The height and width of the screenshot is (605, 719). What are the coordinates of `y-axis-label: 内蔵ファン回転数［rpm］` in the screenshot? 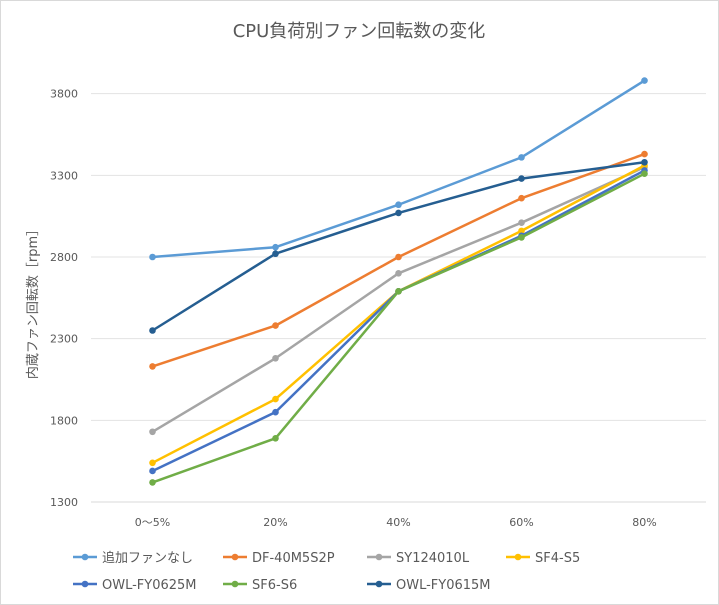 It's located at (33, 301).